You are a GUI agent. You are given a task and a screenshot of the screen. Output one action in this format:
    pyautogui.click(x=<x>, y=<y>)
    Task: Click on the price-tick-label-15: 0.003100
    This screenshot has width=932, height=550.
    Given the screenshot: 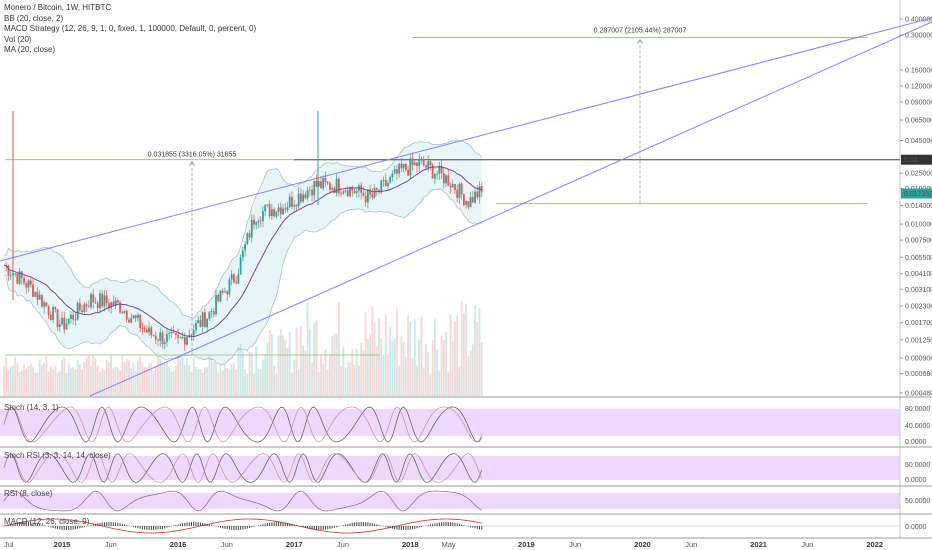 What is the action you would take?
    pyautogui.click(x=918, y=290)
    